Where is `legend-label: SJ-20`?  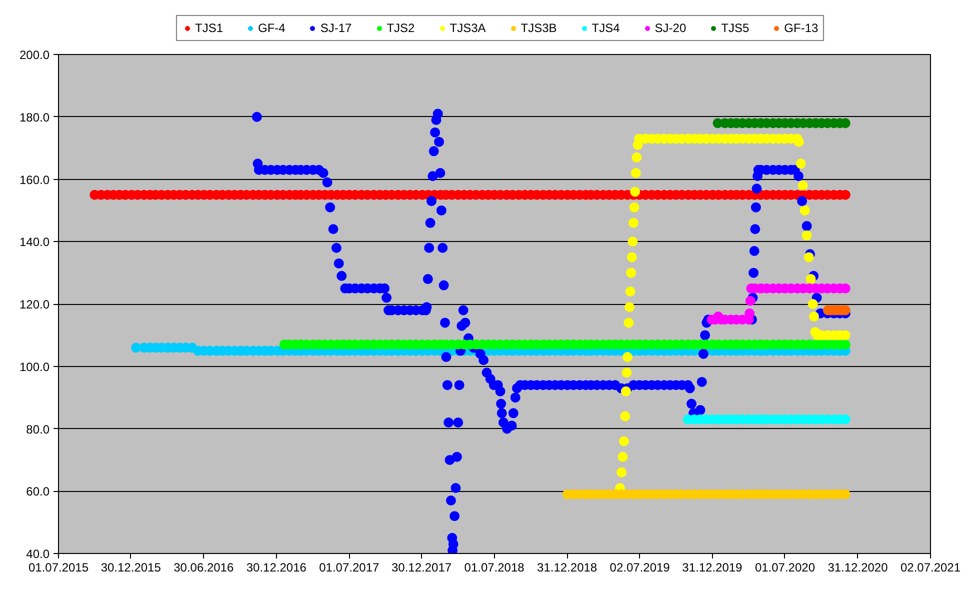
legend-label: SJ-20 is located at coordinates (670, 28).